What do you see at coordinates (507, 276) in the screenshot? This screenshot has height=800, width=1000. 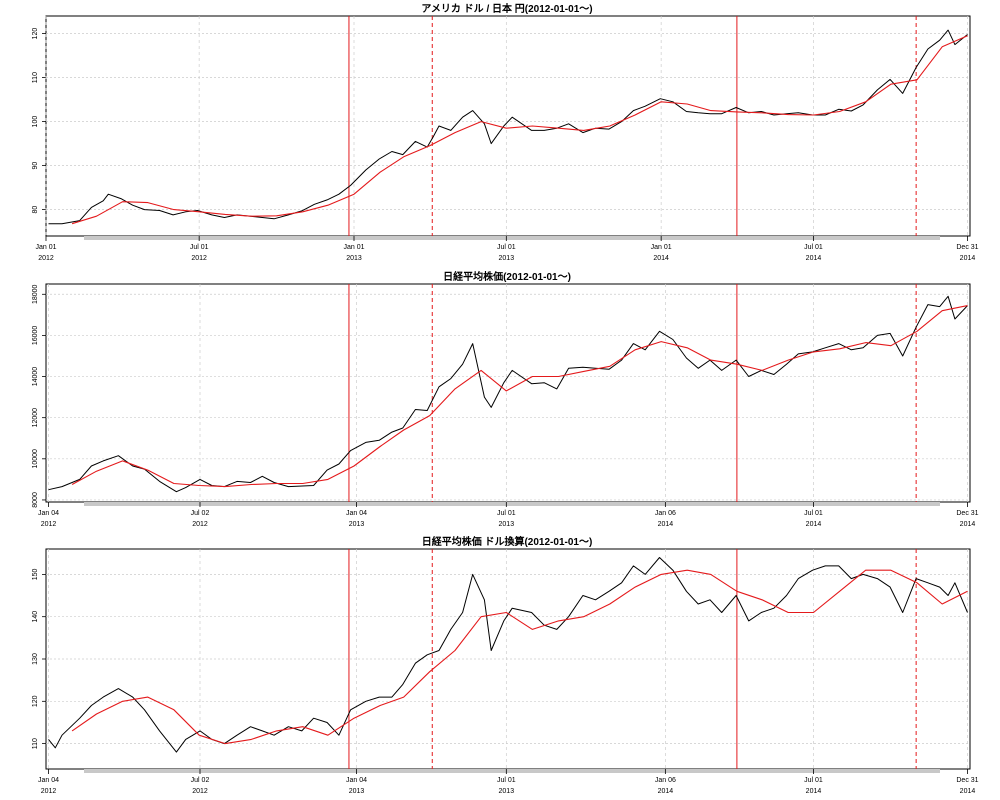 I see `chart-title: 日経平均株価(2012-01-01〜)` at bounding box center [507, 276].